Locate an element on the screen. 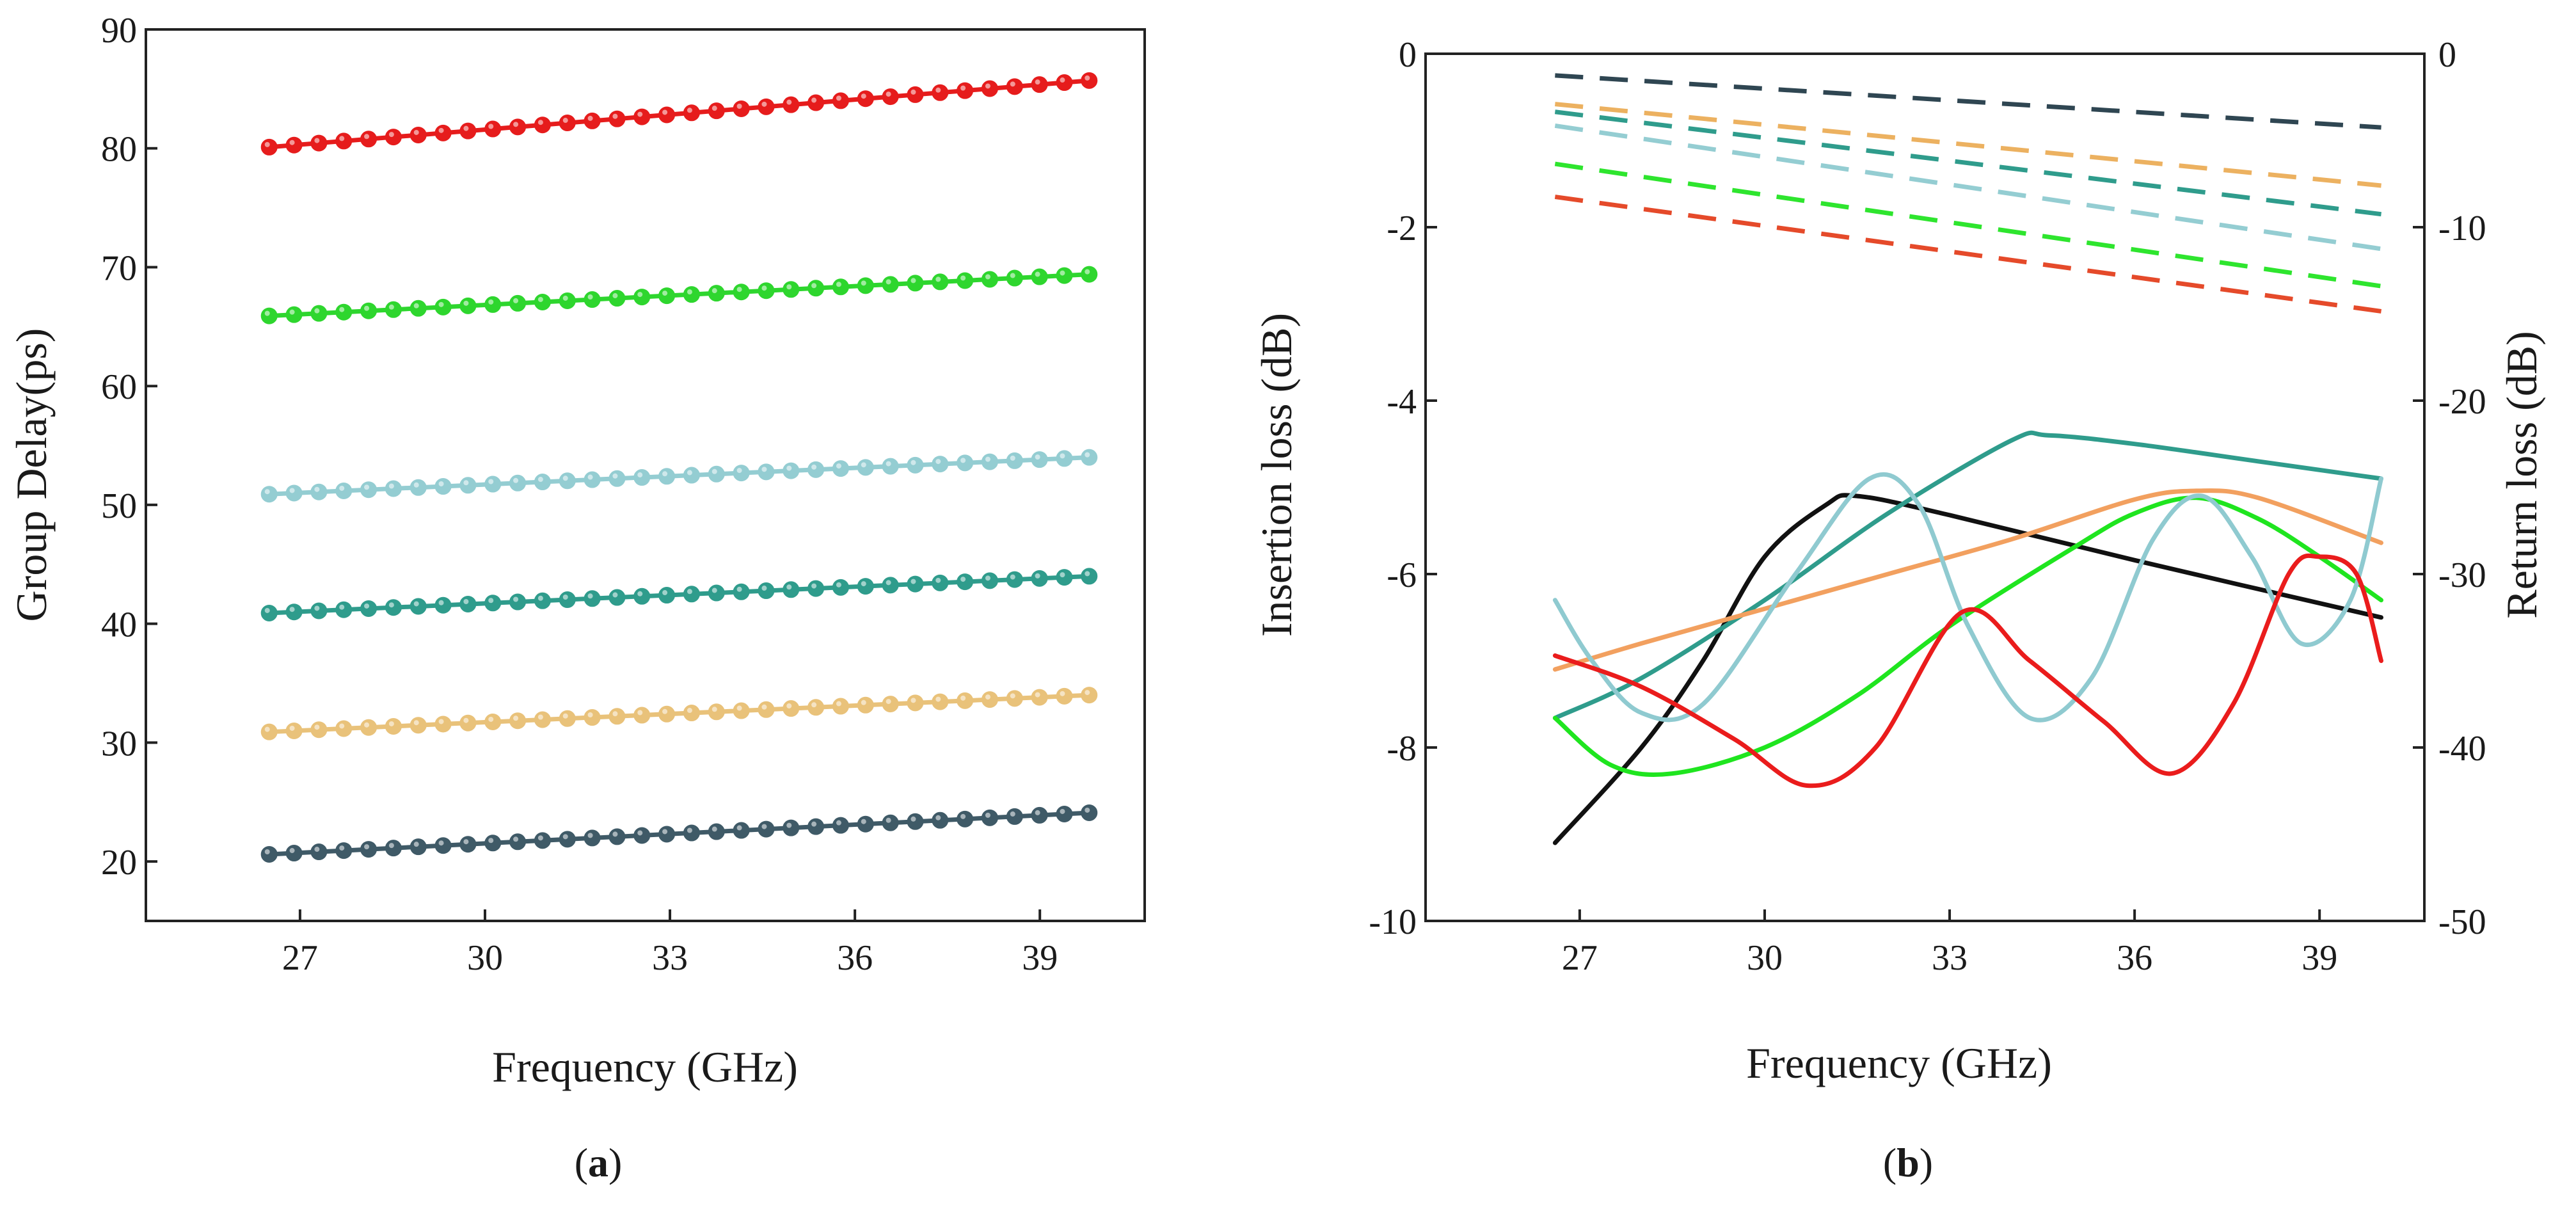 This screenshot has height=1207, width=2576. panel-b-y2-tick-label: -50 is located at coordinates (2462, 922).